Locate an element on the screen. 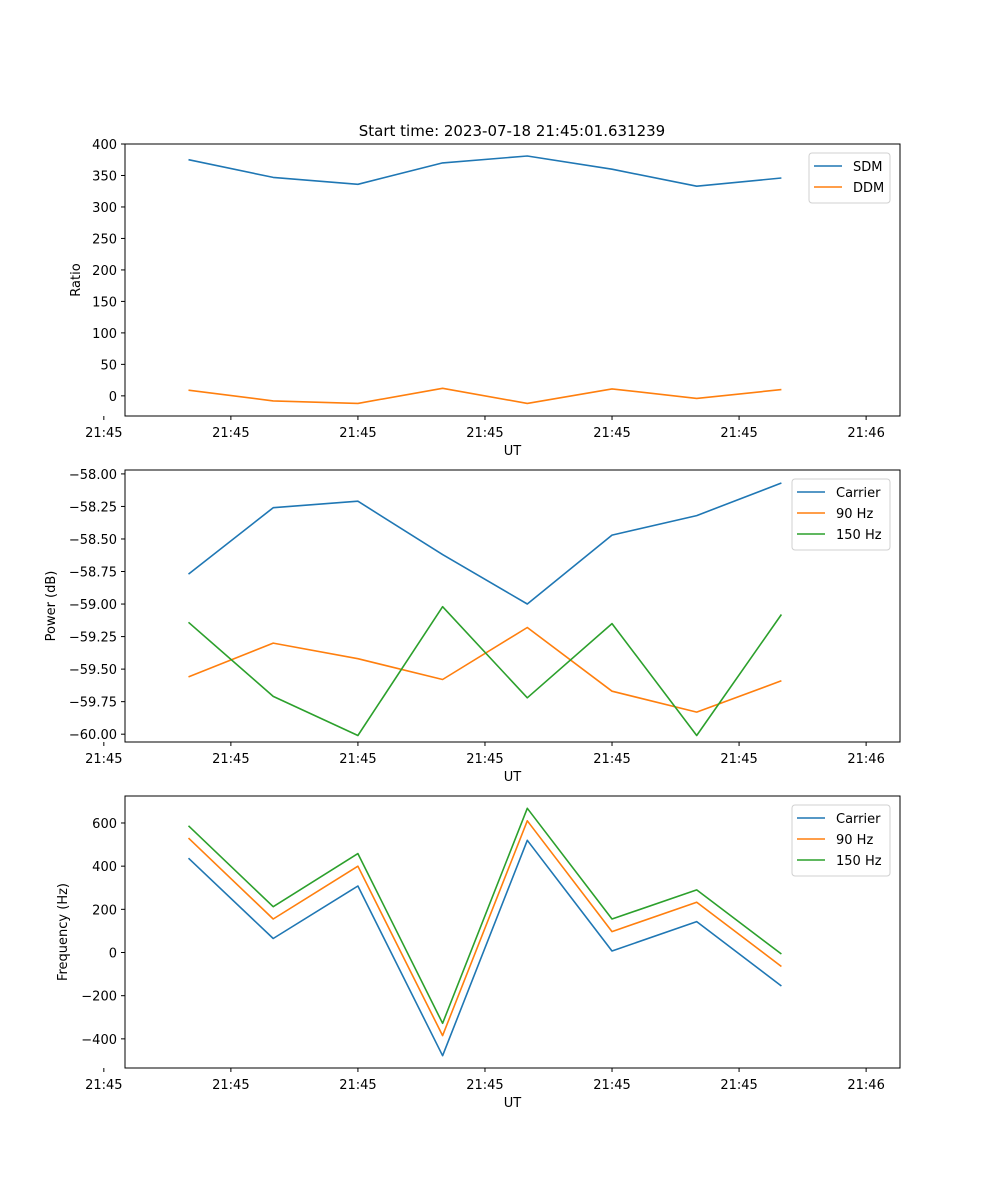  ratio-y-tick-label: 150 is located at coordinates (104, 302).